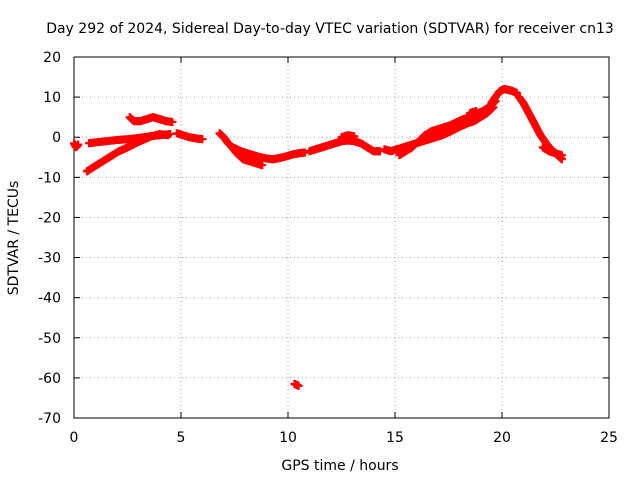 The width and height of the screenshot is (640, 480). I want to click on y-tick-label: 0, so click(56, 138).